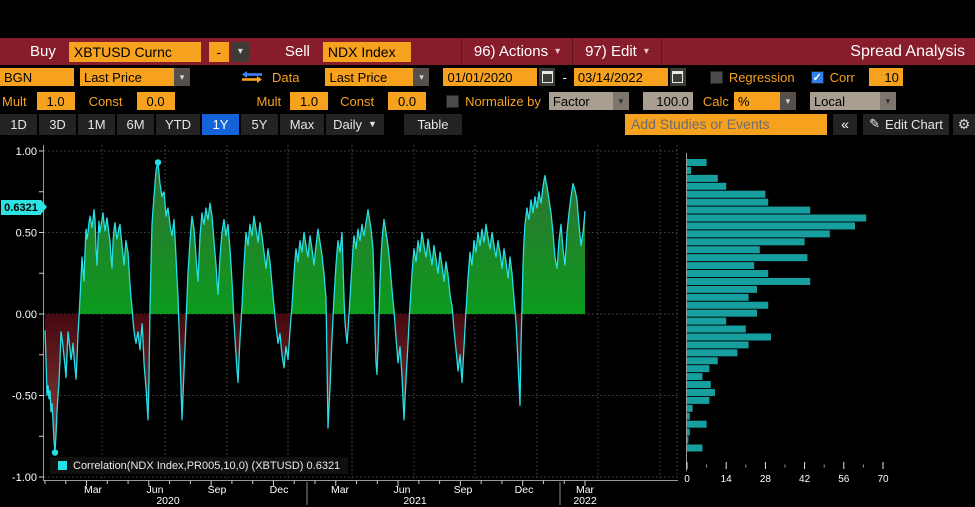 This screenshot has width=975, height=507. I want to click on price-field-2-dropdown: Last Price, so click(377, 77).